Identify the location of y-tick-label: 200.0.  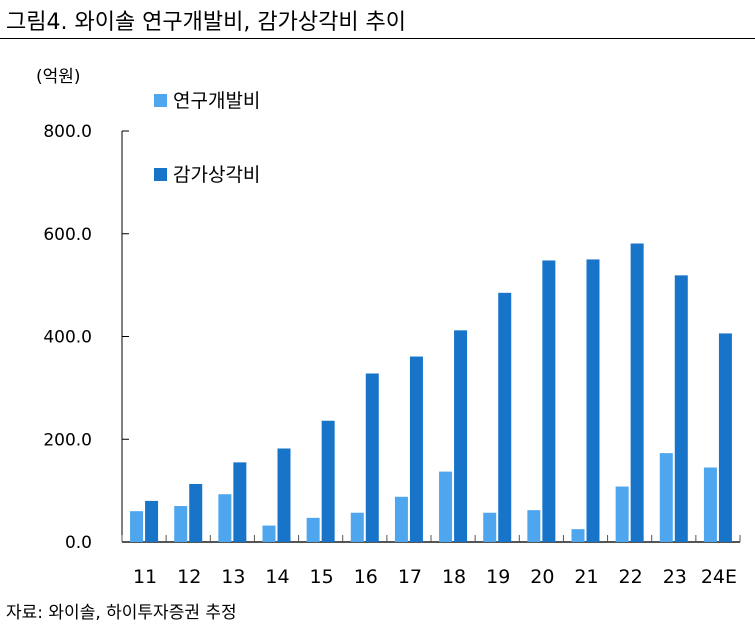
(67, 440).